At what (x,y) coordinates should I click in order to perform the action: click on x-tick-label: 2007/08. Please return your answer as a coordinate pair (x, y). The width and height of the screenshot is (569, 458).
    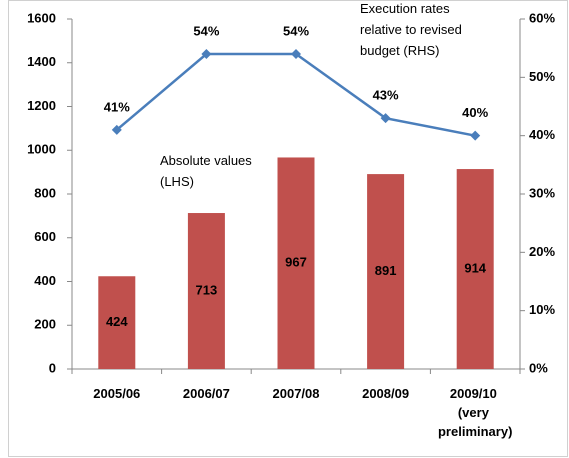
    Looking at the image, I should click on (296, 393).